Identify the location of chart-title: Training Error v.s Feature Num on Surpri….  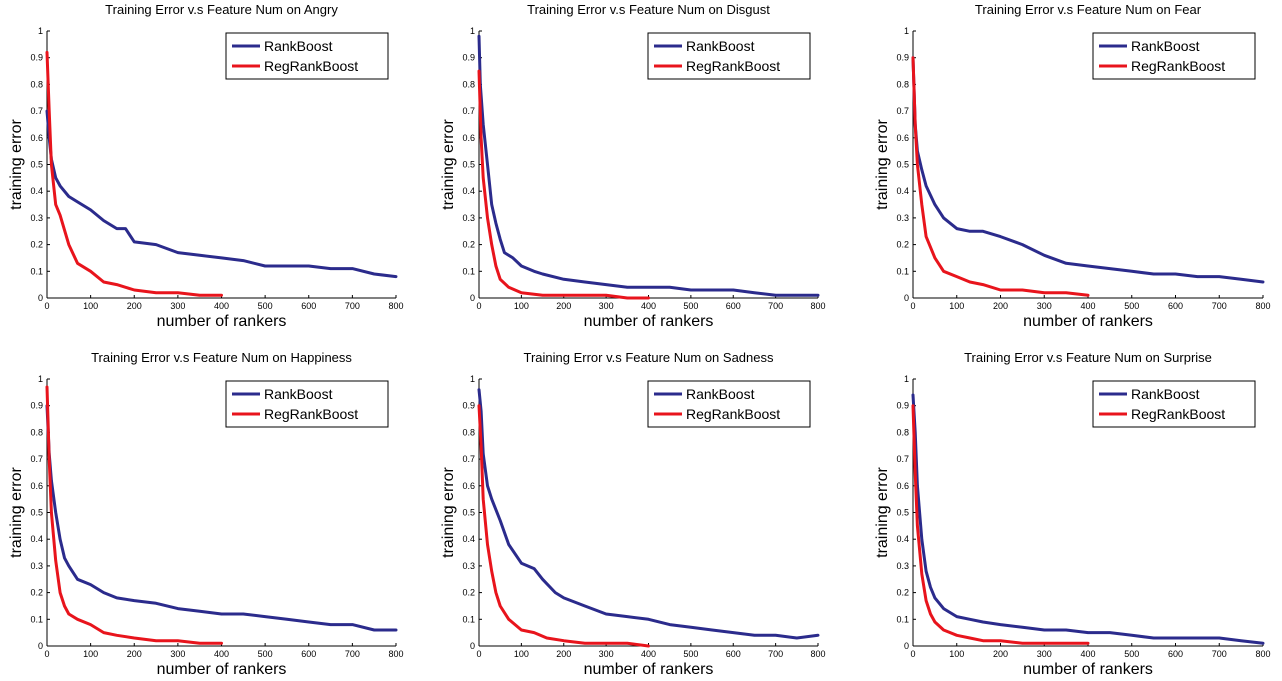
(1088, 357).